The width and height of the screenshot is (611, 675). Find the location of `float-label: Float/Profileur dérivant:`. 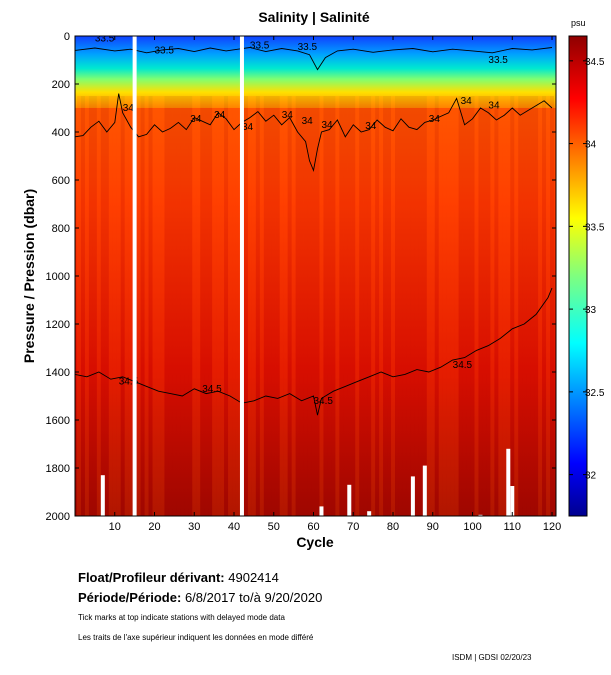

float-label: Float/Profileur dérivant: is located at coordinates (151, 577).